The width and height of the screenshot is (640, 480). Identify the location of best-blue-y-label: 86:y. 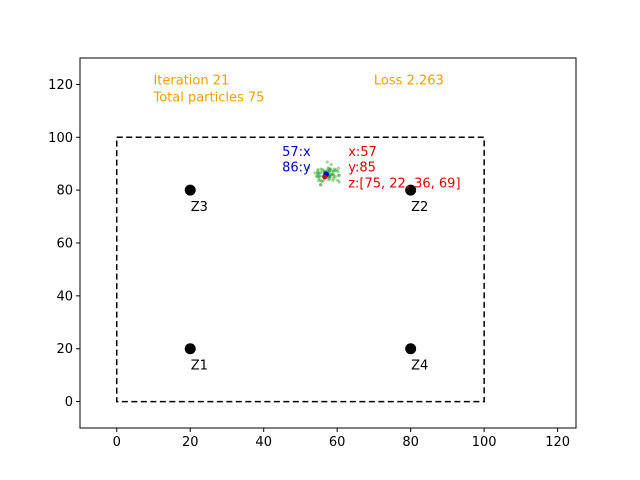
(296, 168).